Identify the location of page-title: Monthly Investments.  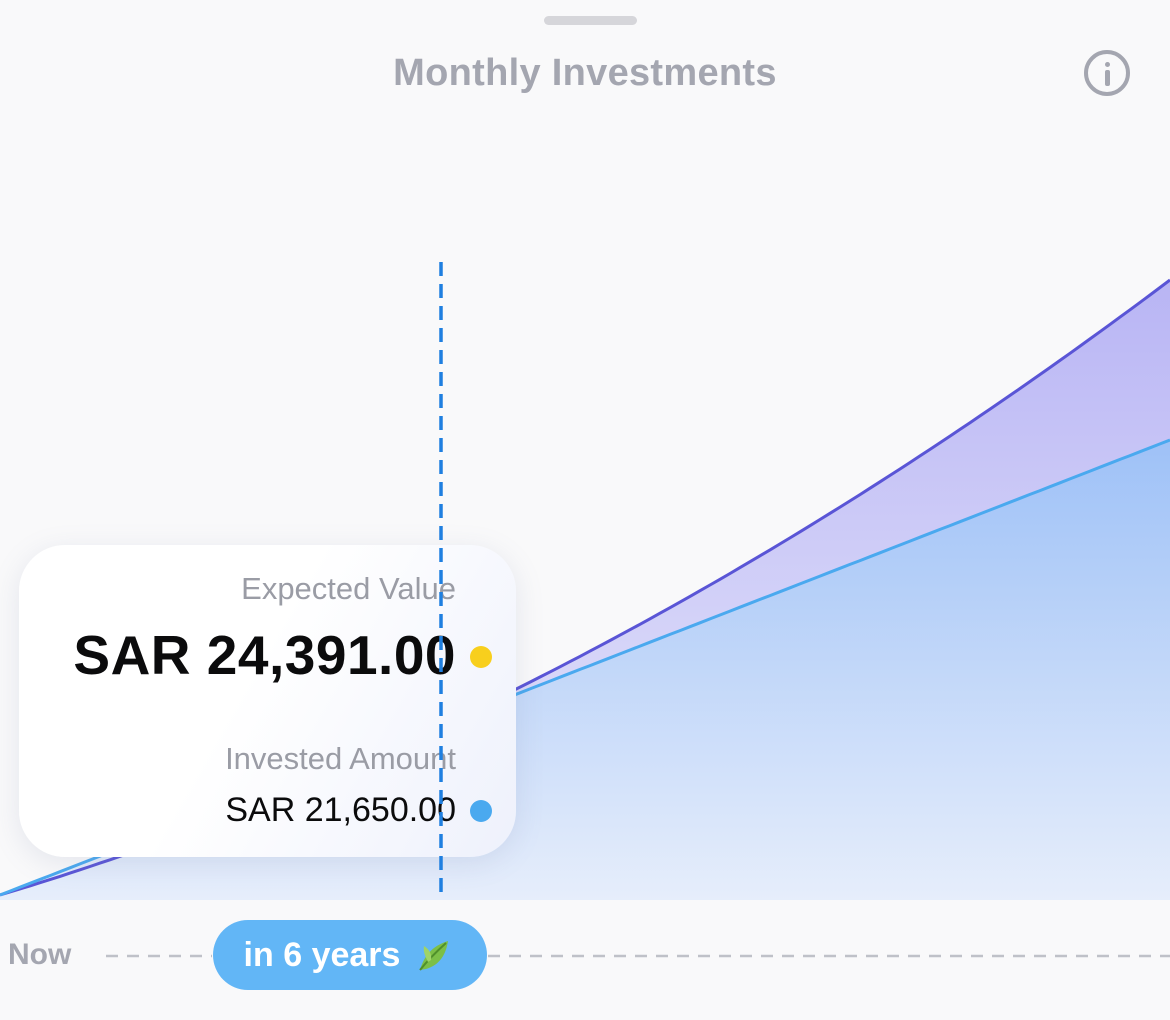
(585, 73).